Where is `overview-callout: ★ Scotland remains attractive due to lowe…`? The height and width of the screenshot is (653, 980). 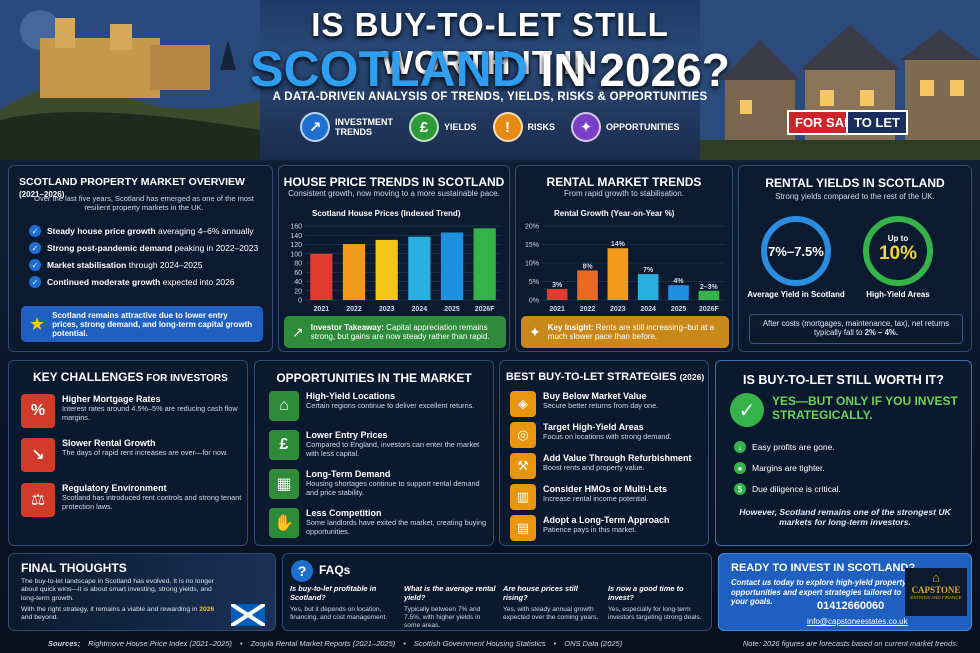 overview-callout: ★ Scotland remains attractive due to lowe… is located at coordinates (142, 324).